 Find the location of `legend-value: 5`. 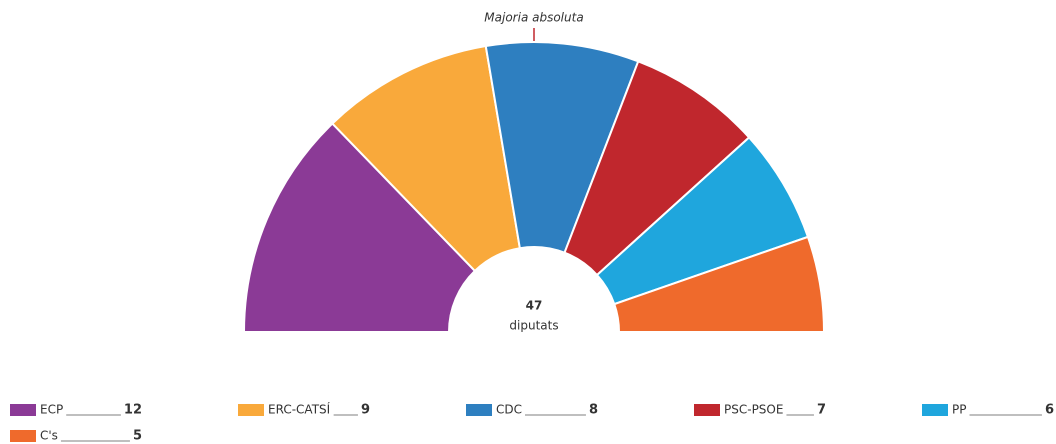

legend-value: 5 is located at coordinates (137, 436).